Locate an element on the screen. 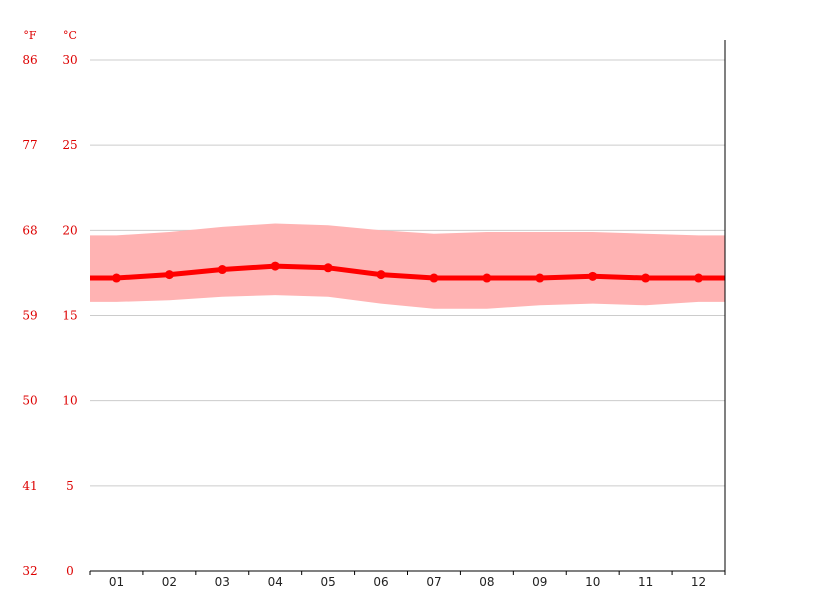 The width and height of the screenshot is (815, 611). temperature-range-band is located at coordinates (407, 266).